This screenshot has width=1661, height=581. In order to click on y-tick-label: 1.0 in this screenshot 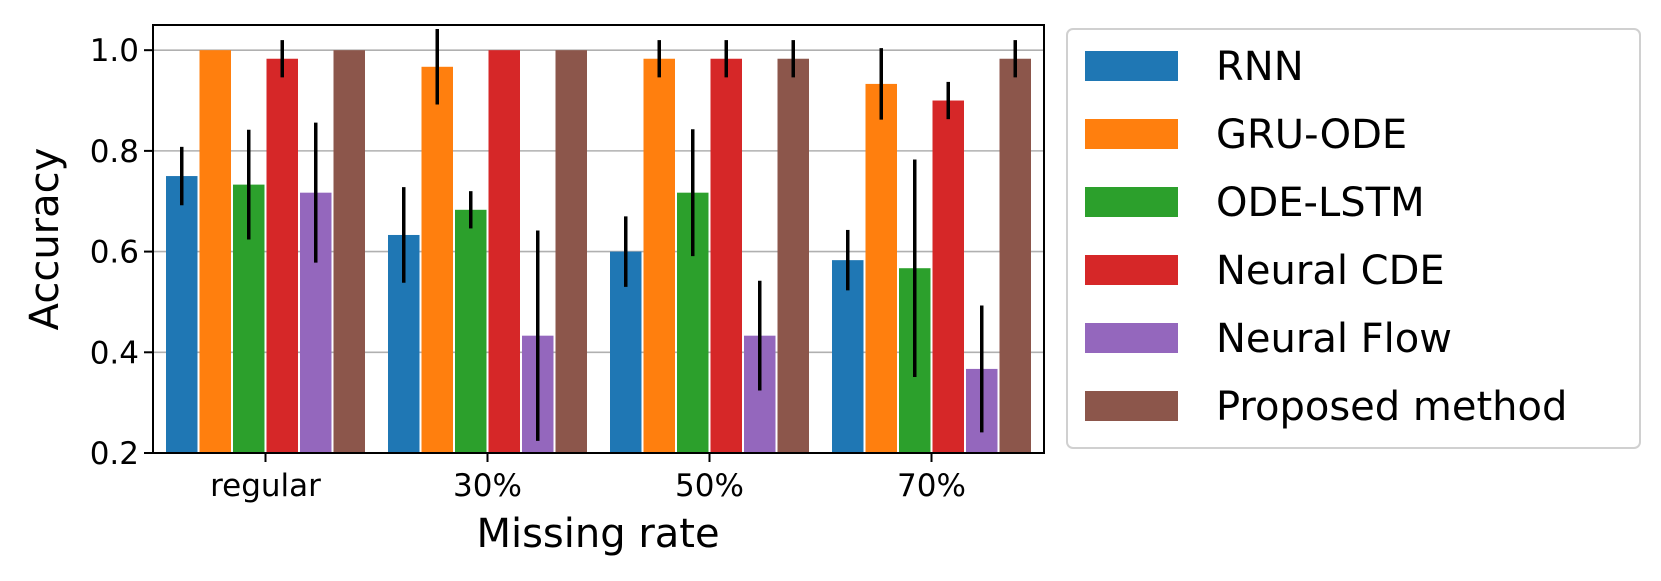, I will do `click(114, 51)`.